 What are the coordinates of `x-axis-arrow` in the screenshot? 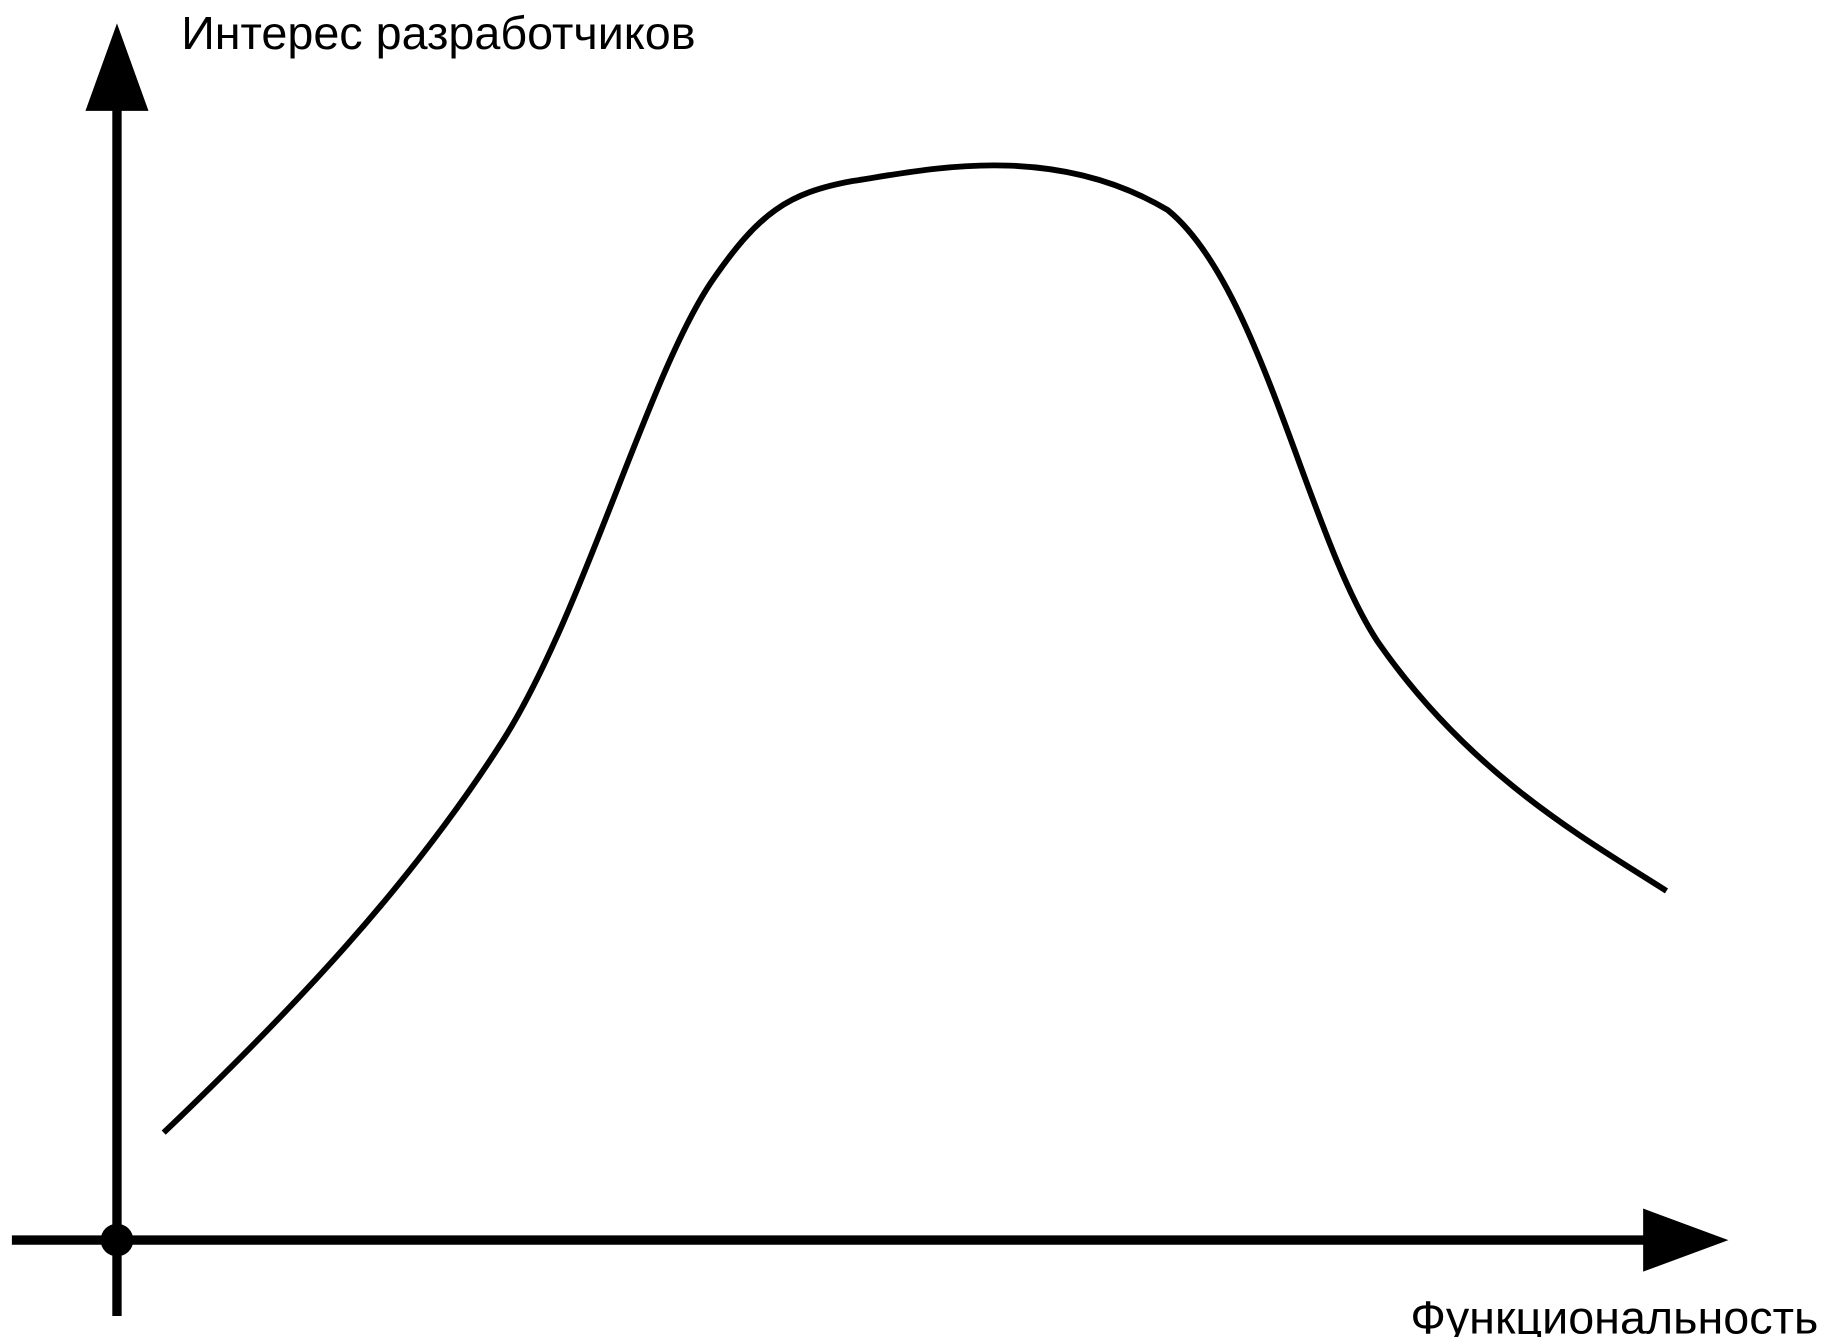 It's located at (1686, 1240).